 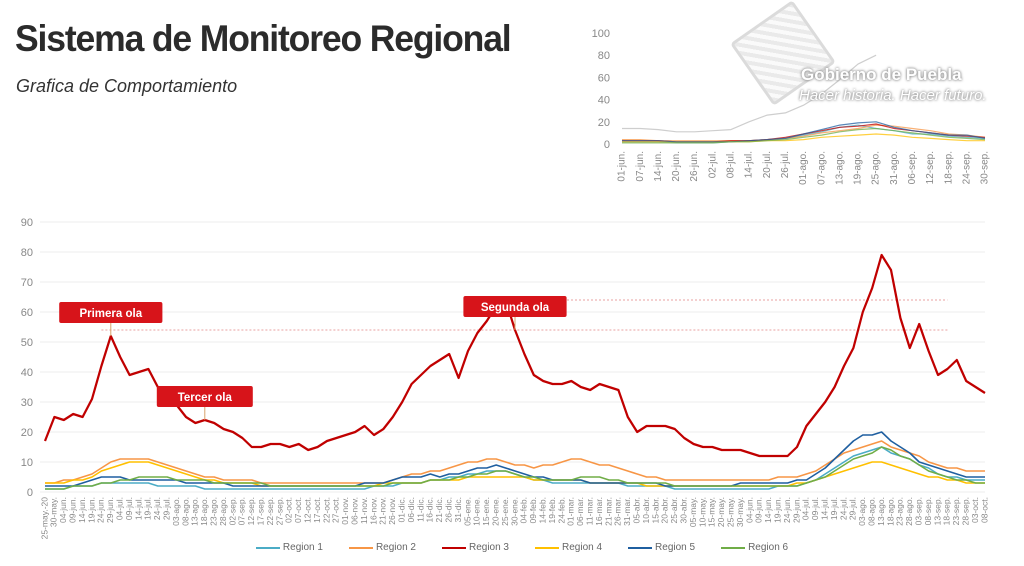 I want to click on x-tick-label: 16-nov., so click(x=373, y=511).